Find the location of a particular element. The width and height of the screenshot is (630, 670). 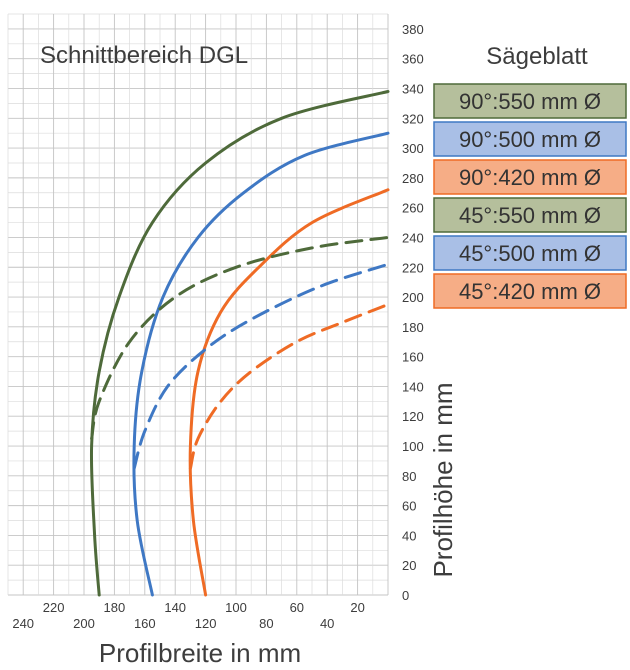

x-tick-label: 220 is located at coordinates (54, 607).